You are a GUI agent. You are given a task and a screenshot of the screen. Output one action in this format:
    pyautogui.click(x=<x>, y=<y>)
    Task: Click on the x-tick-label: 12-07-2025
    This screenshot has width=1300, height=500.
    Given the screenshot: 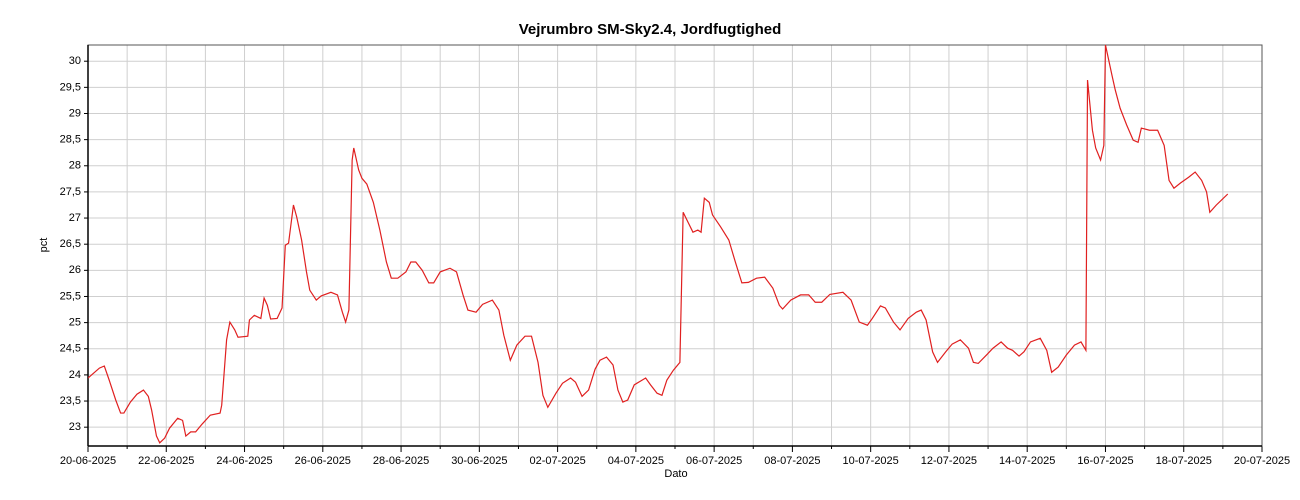 What is the action you would take?
    pyautogui.click(x=949, y=461)
    